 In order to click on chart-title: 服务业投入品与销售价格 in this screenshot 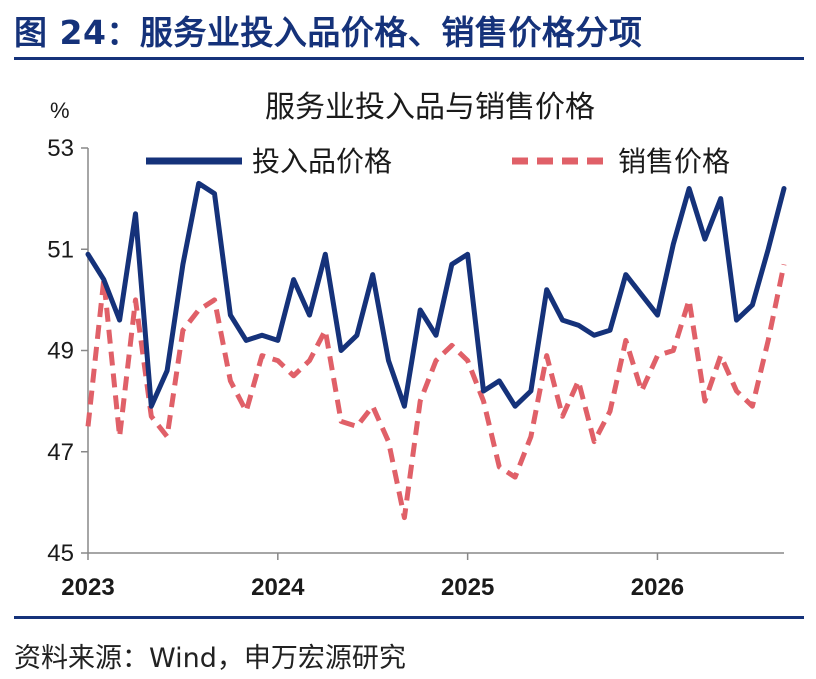, I will do `click(430, 107)`.